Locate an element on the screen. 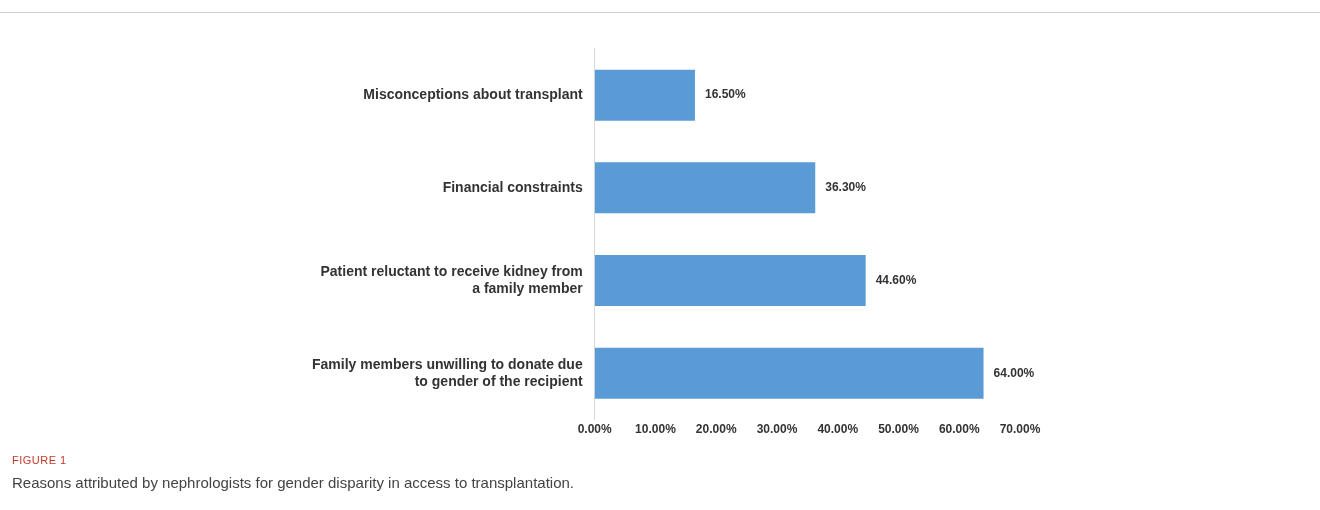 This screenshot has width=1320, height=510. text: FIGURE 1 is located at coordinates (39, 460).